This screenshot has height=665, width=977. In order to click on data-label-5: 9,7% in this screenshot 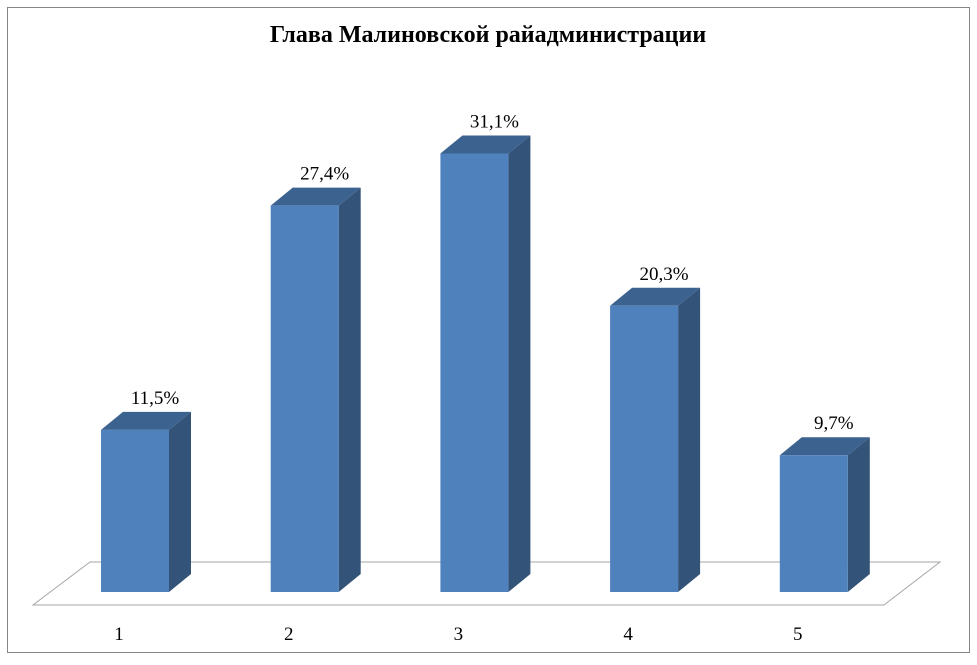, I will do `click(834, 423)`.